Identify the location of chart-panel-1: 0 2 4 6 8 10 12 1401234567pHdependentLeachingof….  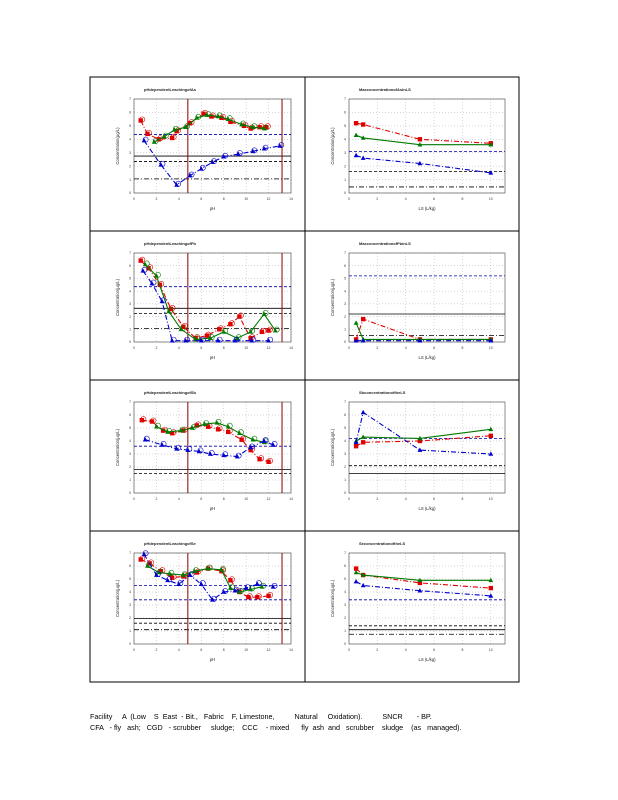
(197, 154).